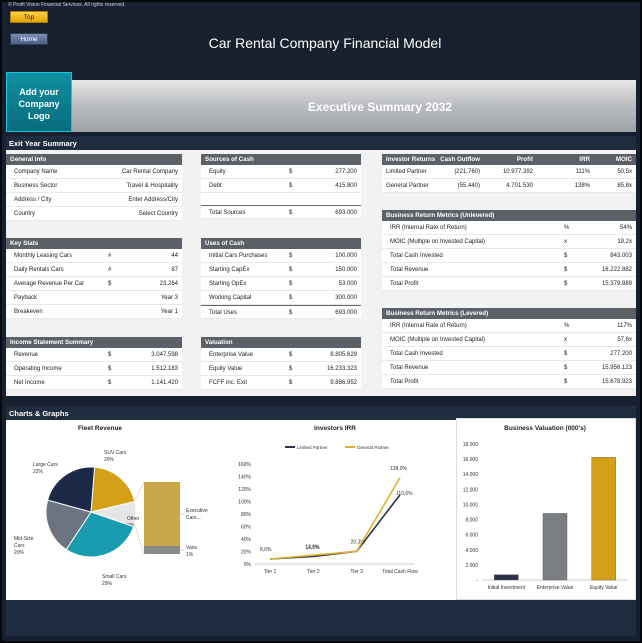 The image size is (642, 643). I want to click on row-label: Total Profit, so click(404, 284).